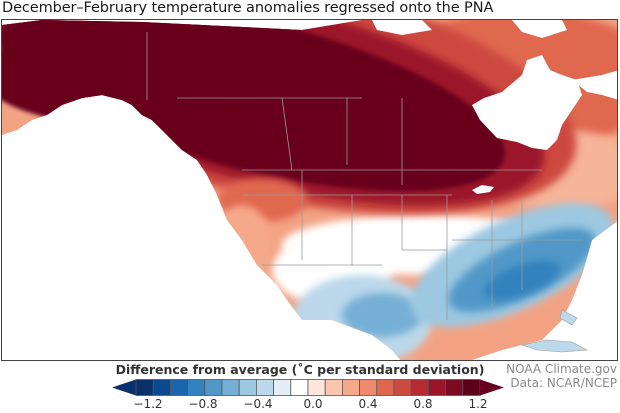 Image resolution: width=620 pixels, height=413 pixels. I want to click on bahamas, so click(568, 317).